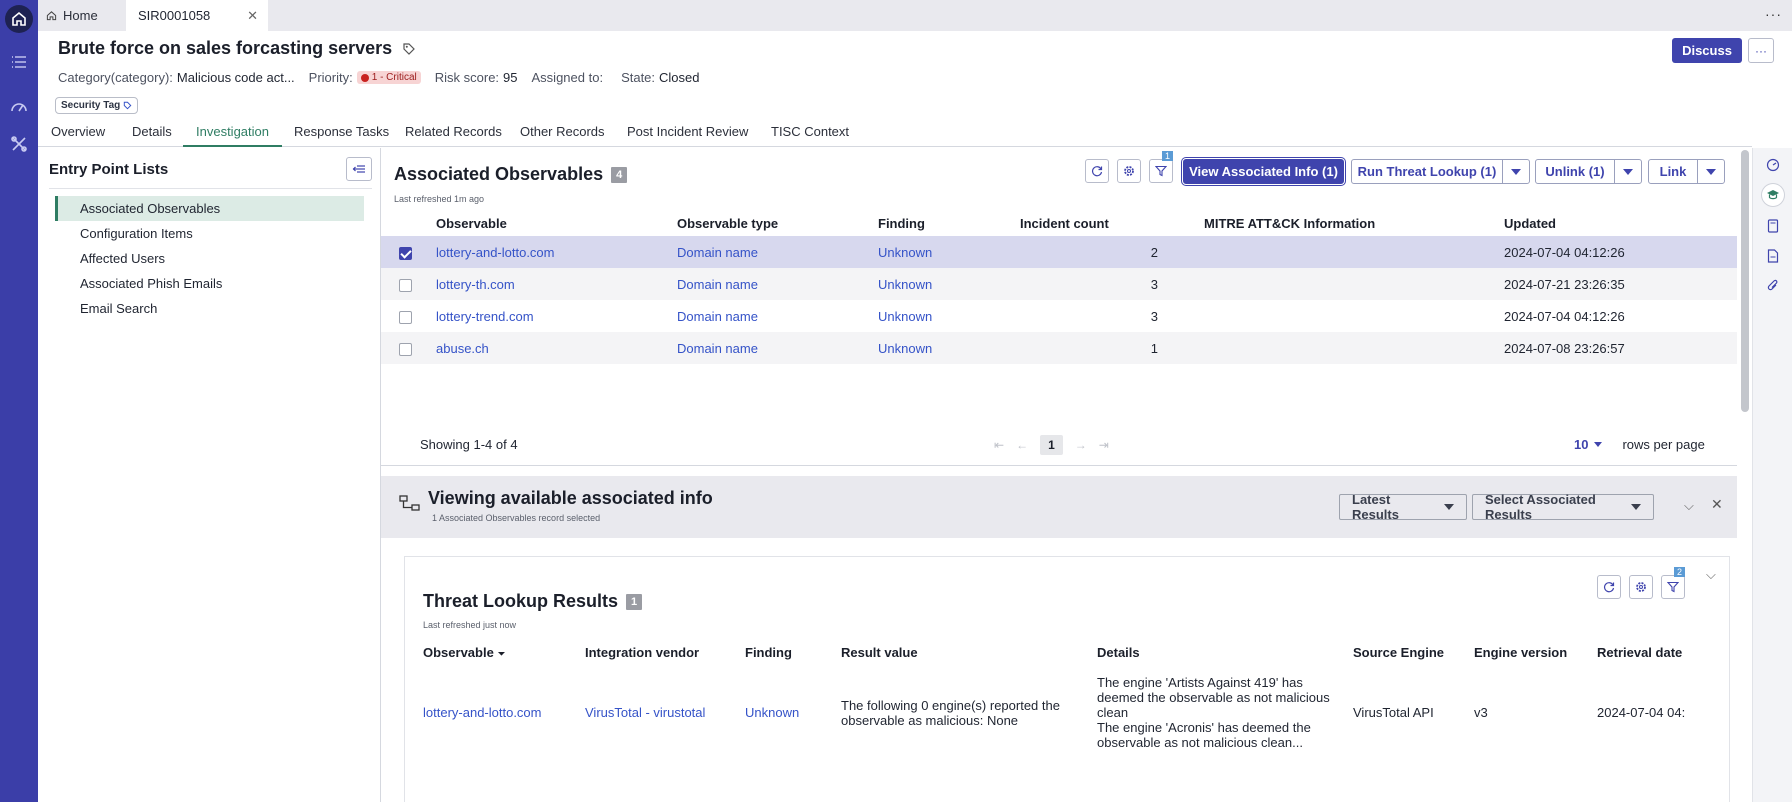  What do you see at coordinates (1112, 348) in the screenshot?
I see `incident-count: 1` at bounding box center [1112, 348].